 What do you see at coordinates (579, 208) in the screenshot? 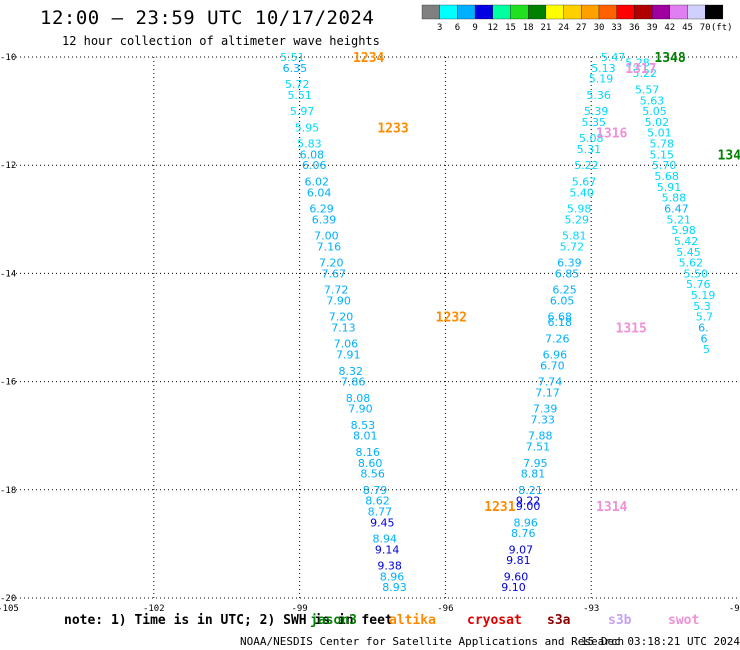
I see `wave-height-point: 5.98` at bounding box center [579, 208].